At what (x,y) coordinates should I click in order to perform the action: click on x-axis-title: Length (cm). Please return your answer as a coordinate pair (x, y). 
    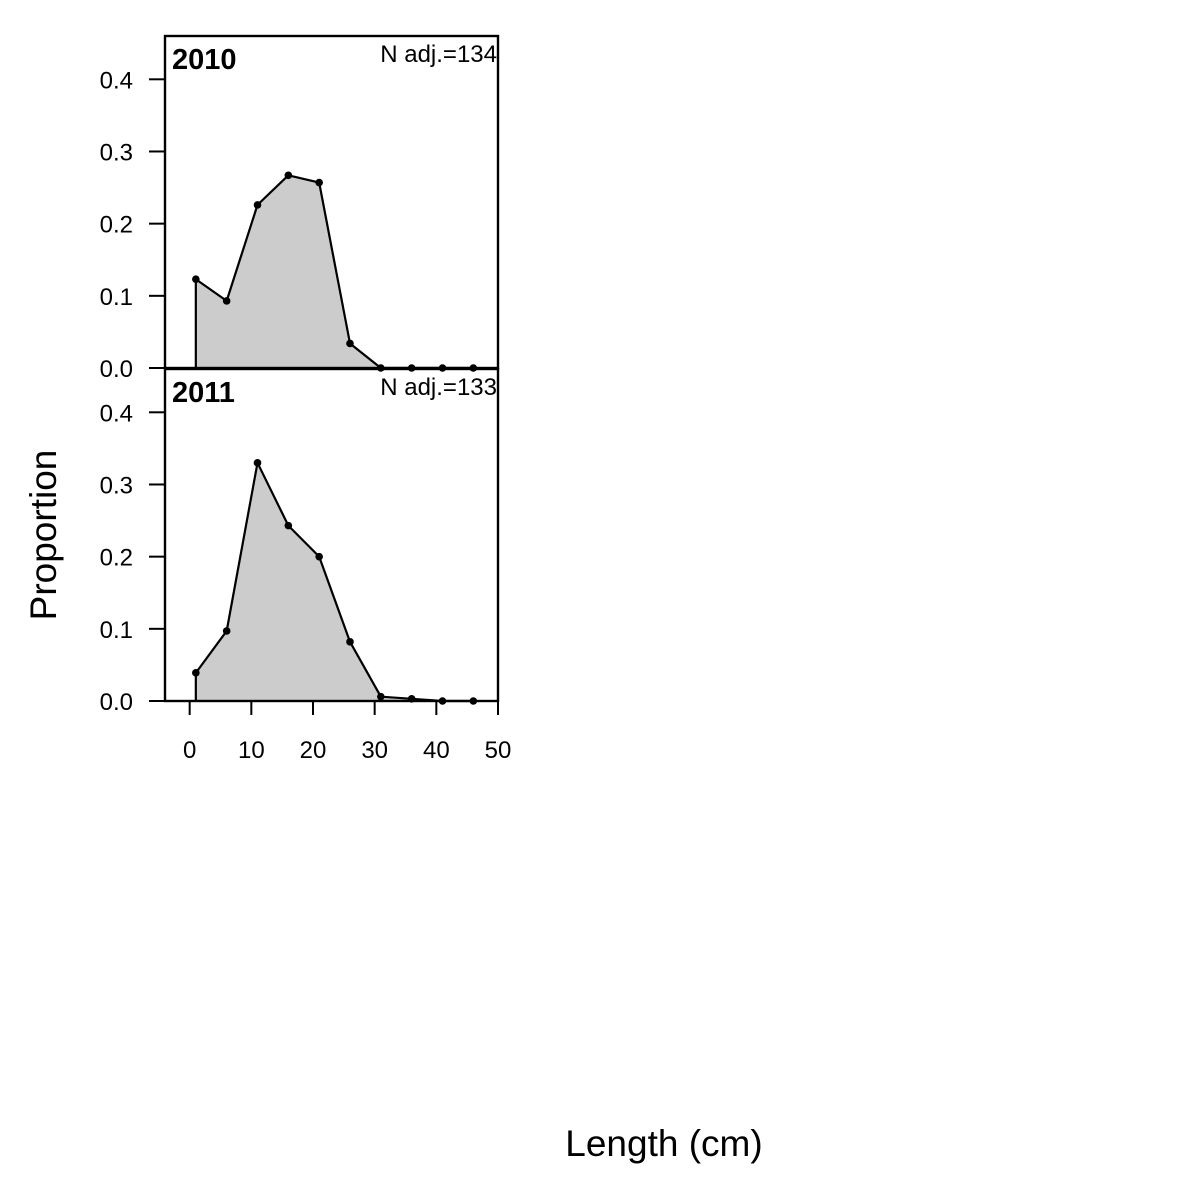
    Looking at the image, I should click on (663, 1143).